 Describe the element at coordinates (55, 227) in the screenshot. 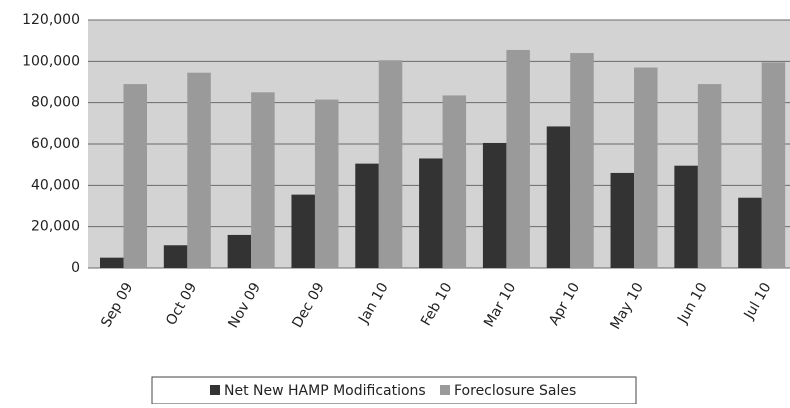

I see `y-tick-label: 20,000` at that location.